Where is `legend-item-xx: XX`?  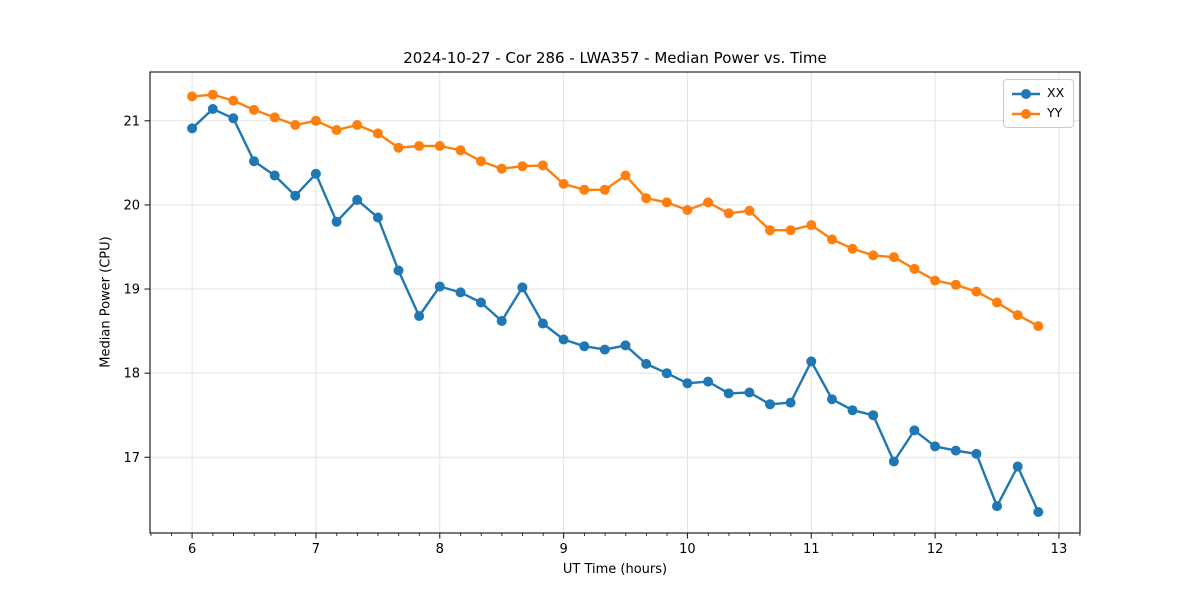 legend-item-xx: XX is located at coordinates (1038, 93).